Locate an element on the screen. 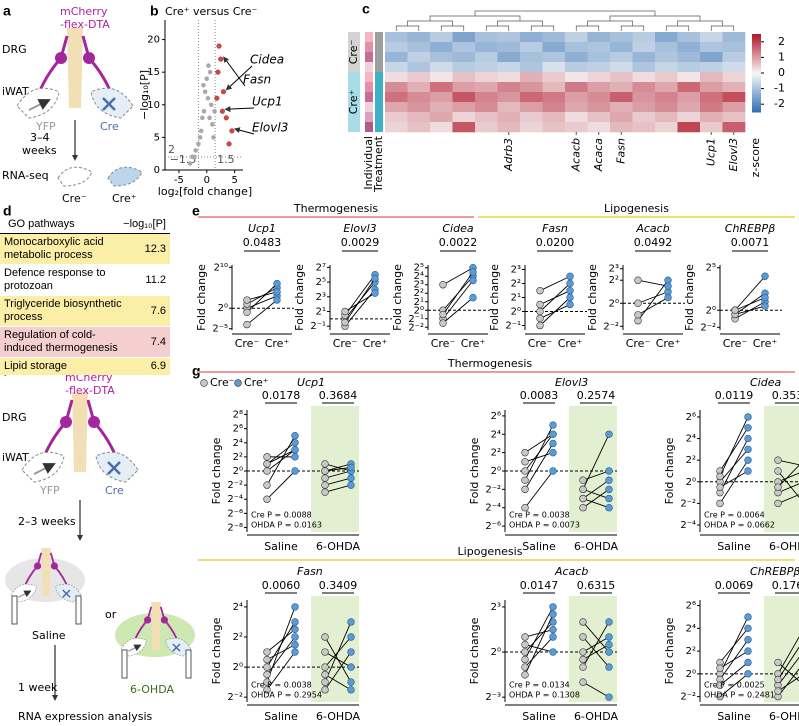  x-tick-label: 6-OHDA is located at coordinates (338, 716).